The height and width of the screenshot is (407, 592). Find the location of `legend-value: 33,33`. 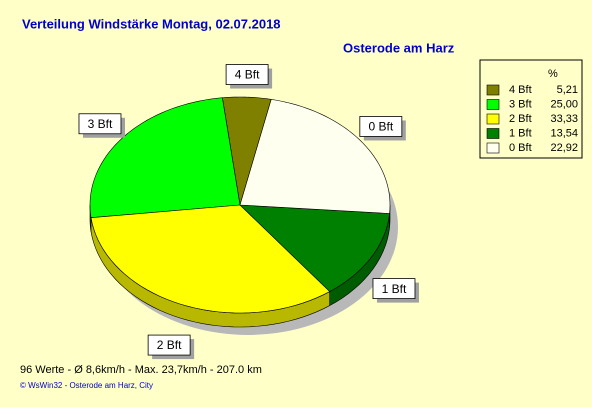

legend-value: 33,33 is located at coordinates (564, 119).